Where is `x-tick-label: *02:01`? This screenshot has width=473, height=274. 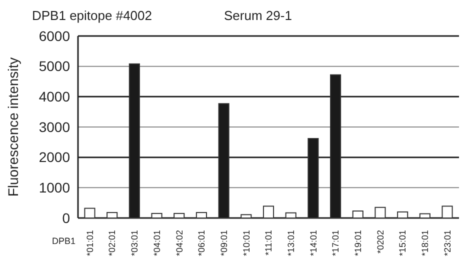
x-tick-label: *02:01 is located at coordinates (112, 243).